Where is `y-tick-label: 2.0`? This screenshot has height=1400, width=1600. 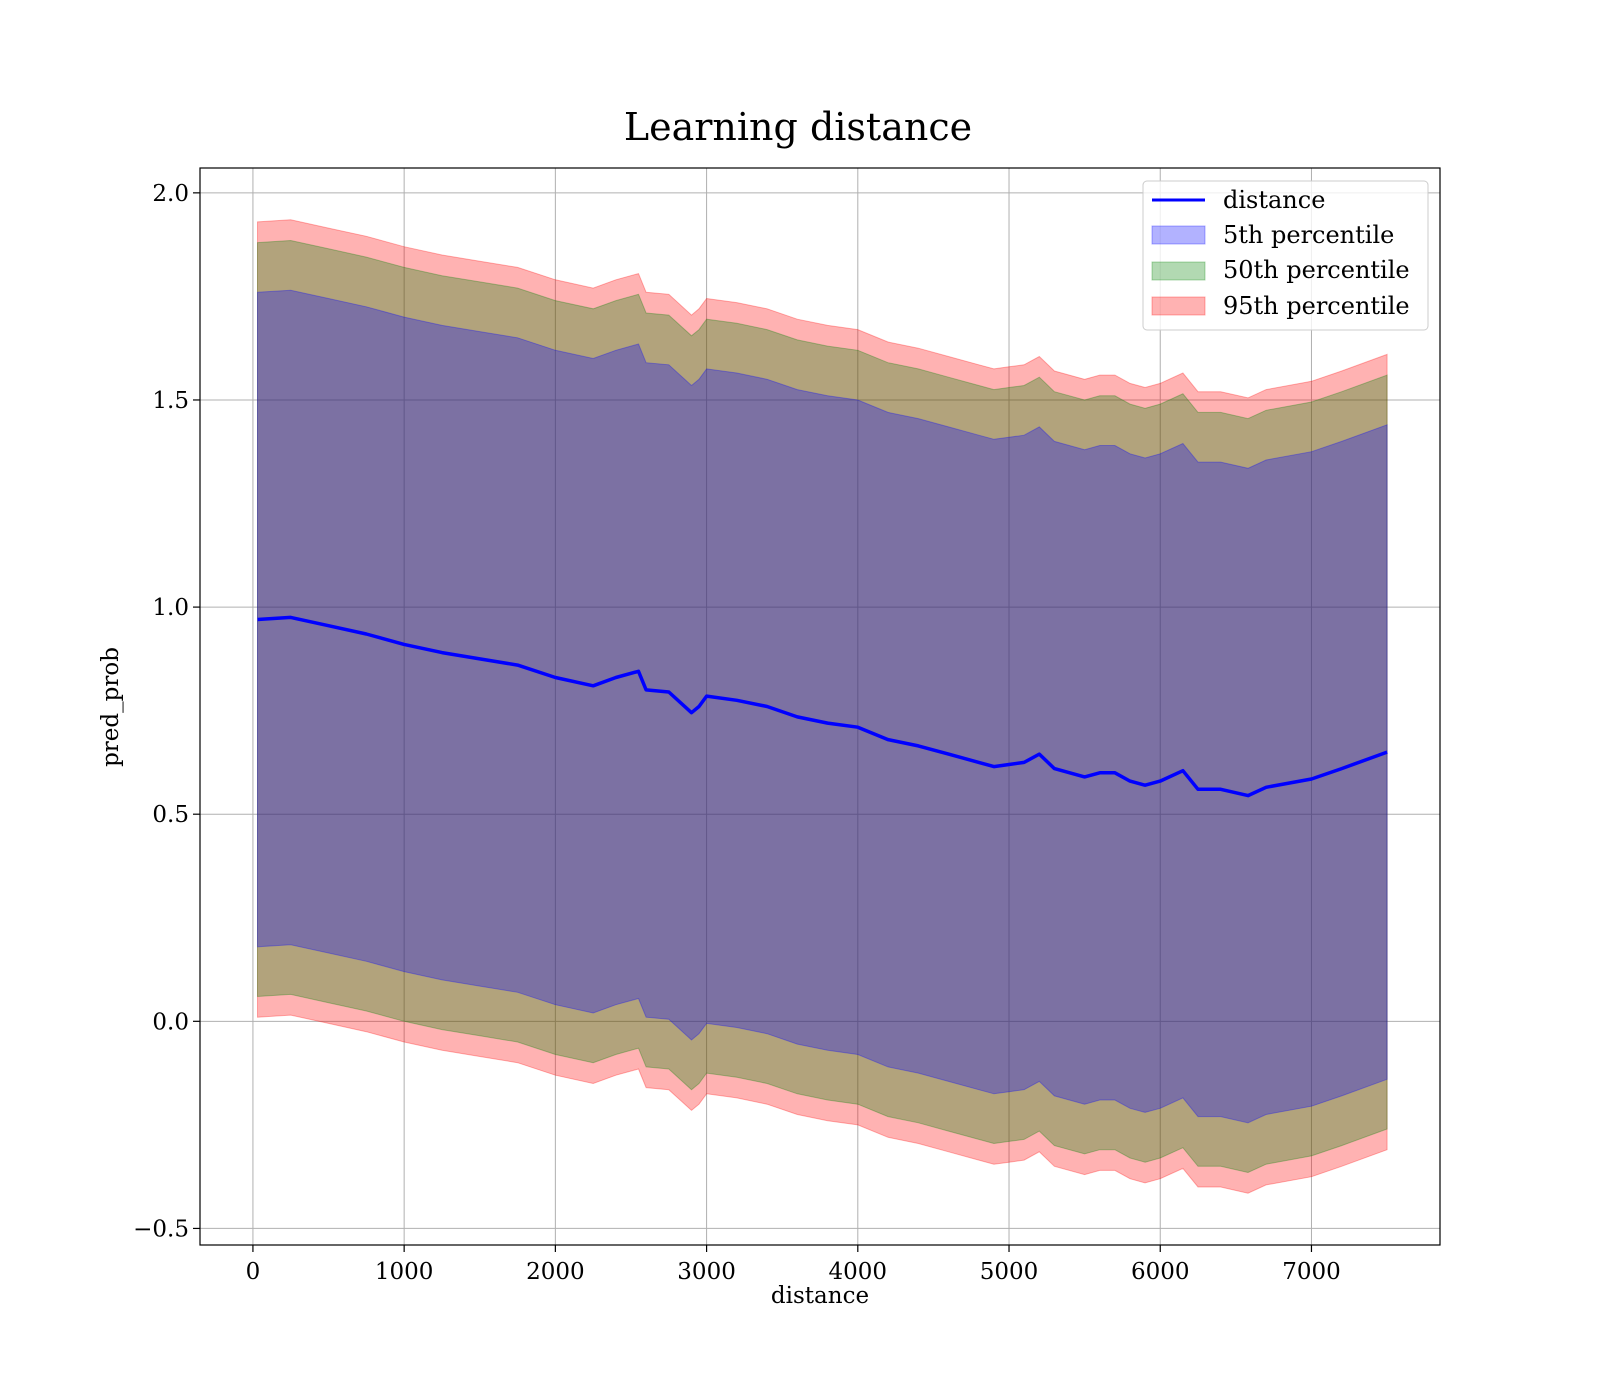 y-tick-label: 2.0 is located at coordinates (170, 194).